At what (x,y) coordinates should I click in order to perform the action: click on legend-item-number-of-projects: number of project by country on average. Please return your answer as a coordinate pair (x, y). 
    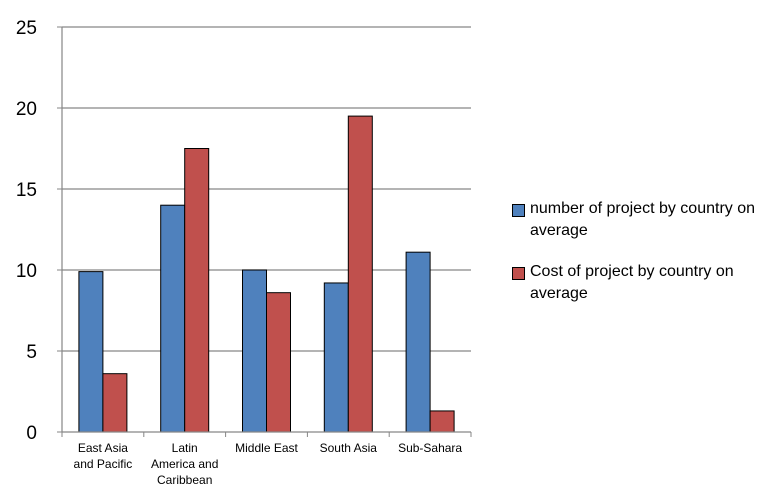
    Looking at the image, I should click on (634, 220).